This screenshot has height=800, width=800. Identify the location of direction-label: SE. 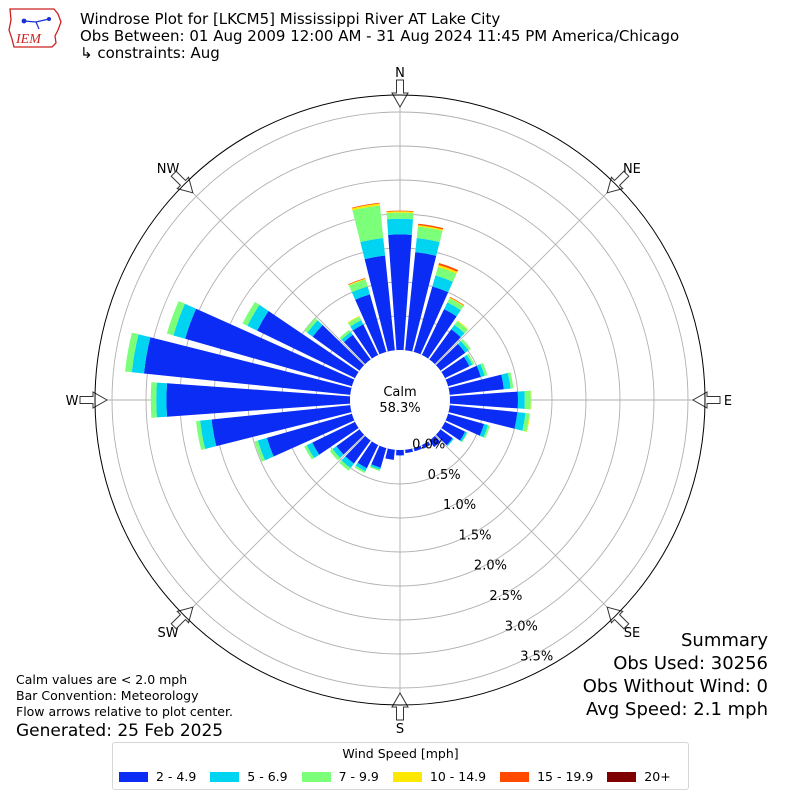
(632, 633).